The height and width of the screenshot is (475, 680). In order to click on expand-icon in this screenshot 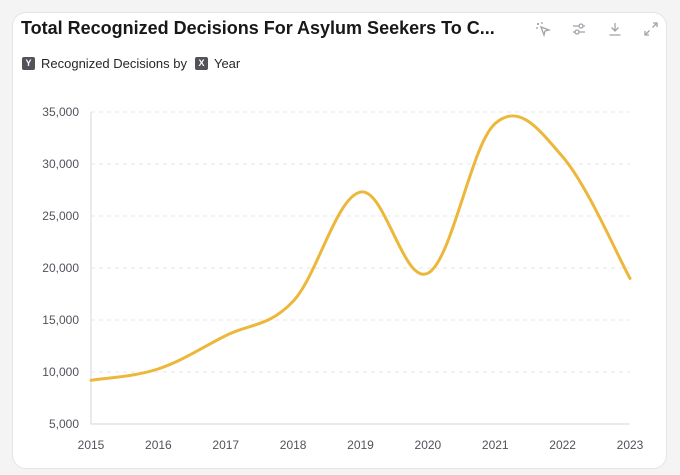, I will do `click(651, 29)`.